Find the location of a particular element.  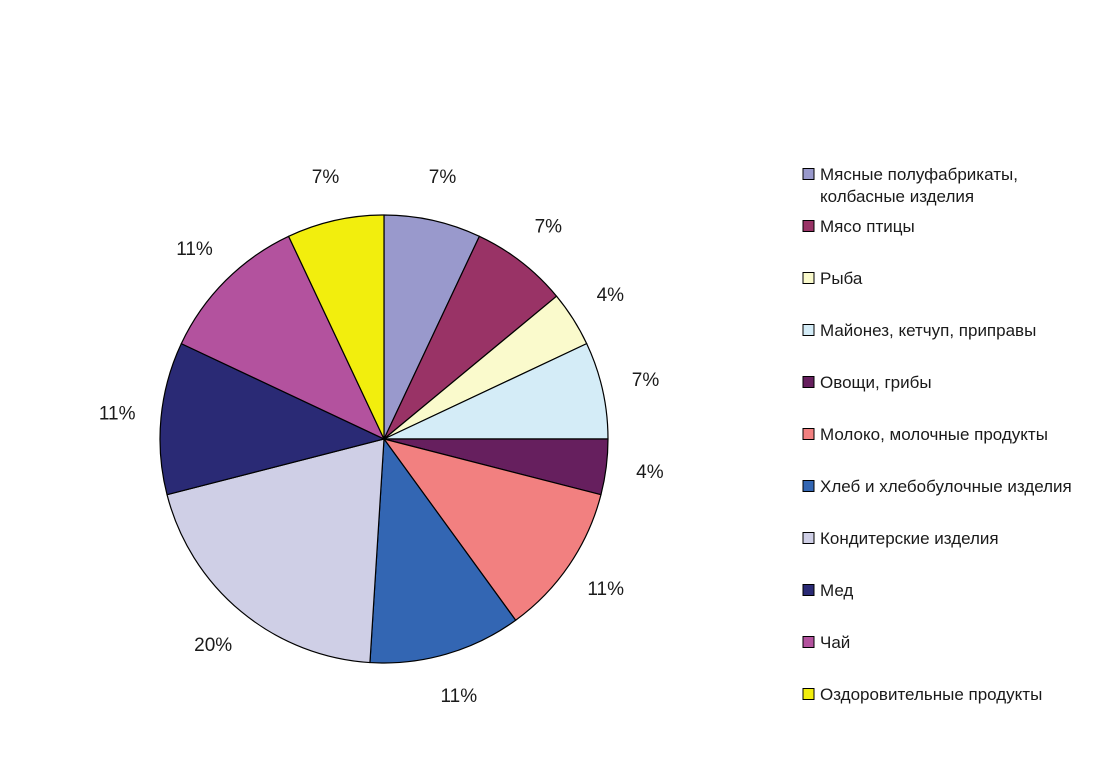

slice-percent-label-10: 11% is located at coordinates (194, 249).